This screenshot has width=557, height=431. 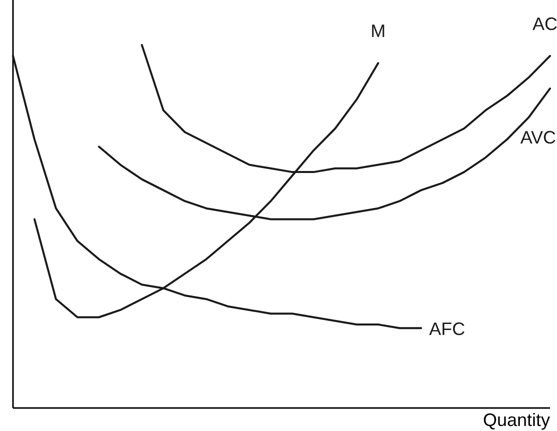 I want to click on series-label: M, so click(x=378, y=31).